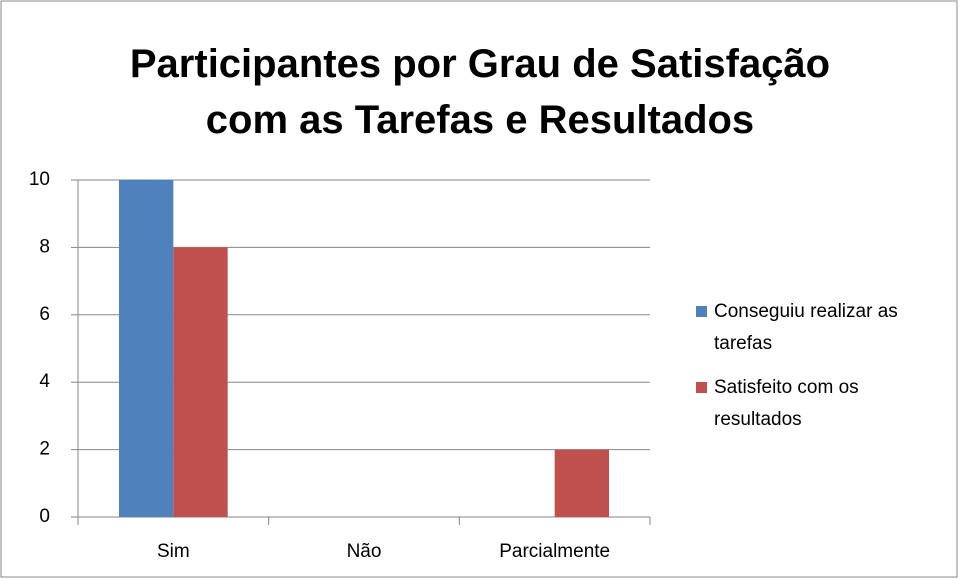  What do you see at coordinates (44, 381) in the screenshot?
I see `y-tick-label: 4` at bounding box center [44, 381].